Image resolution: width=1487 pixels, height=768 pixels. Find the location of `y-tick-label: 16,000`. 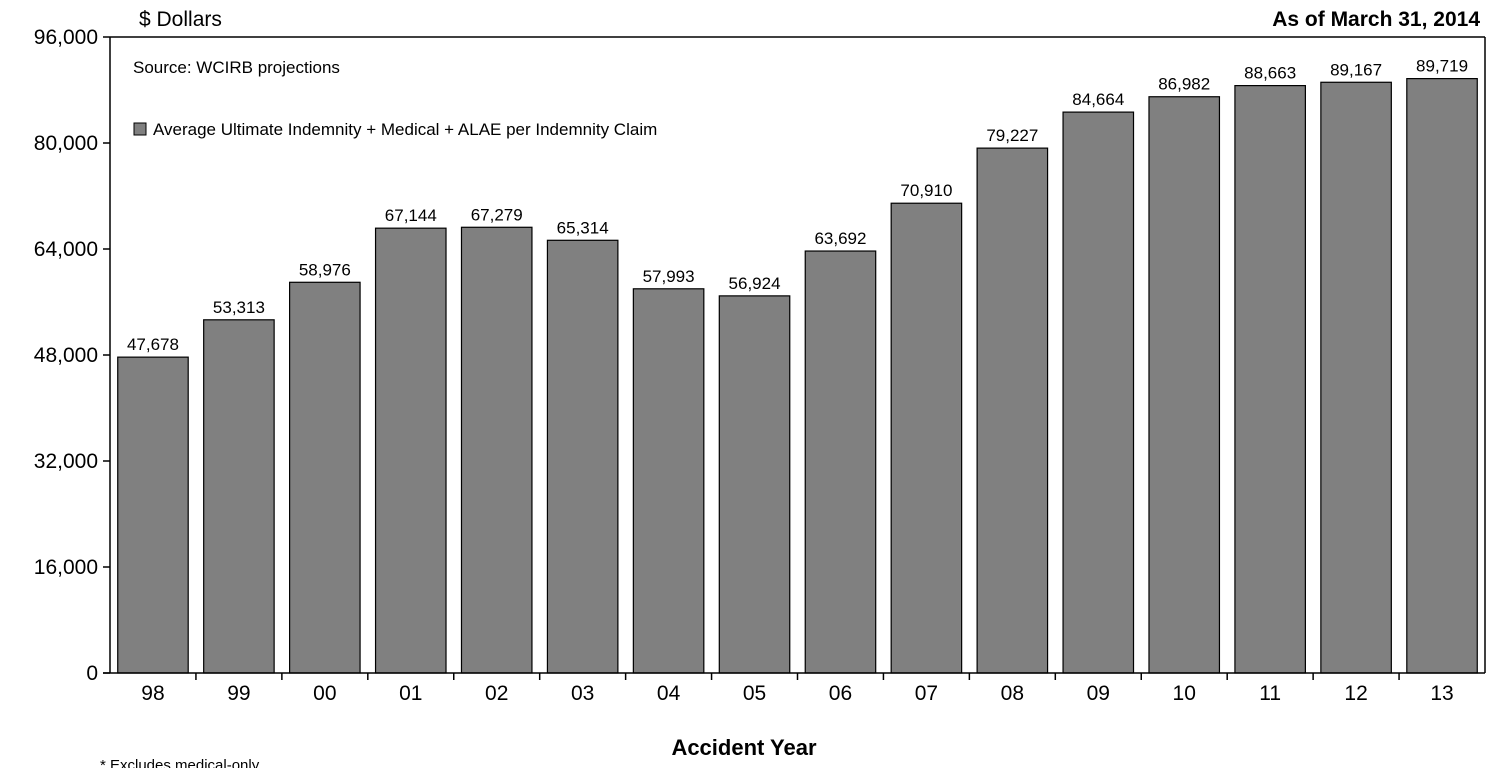

y-tick-label: 16,000 is located at coordinates (66, 567).